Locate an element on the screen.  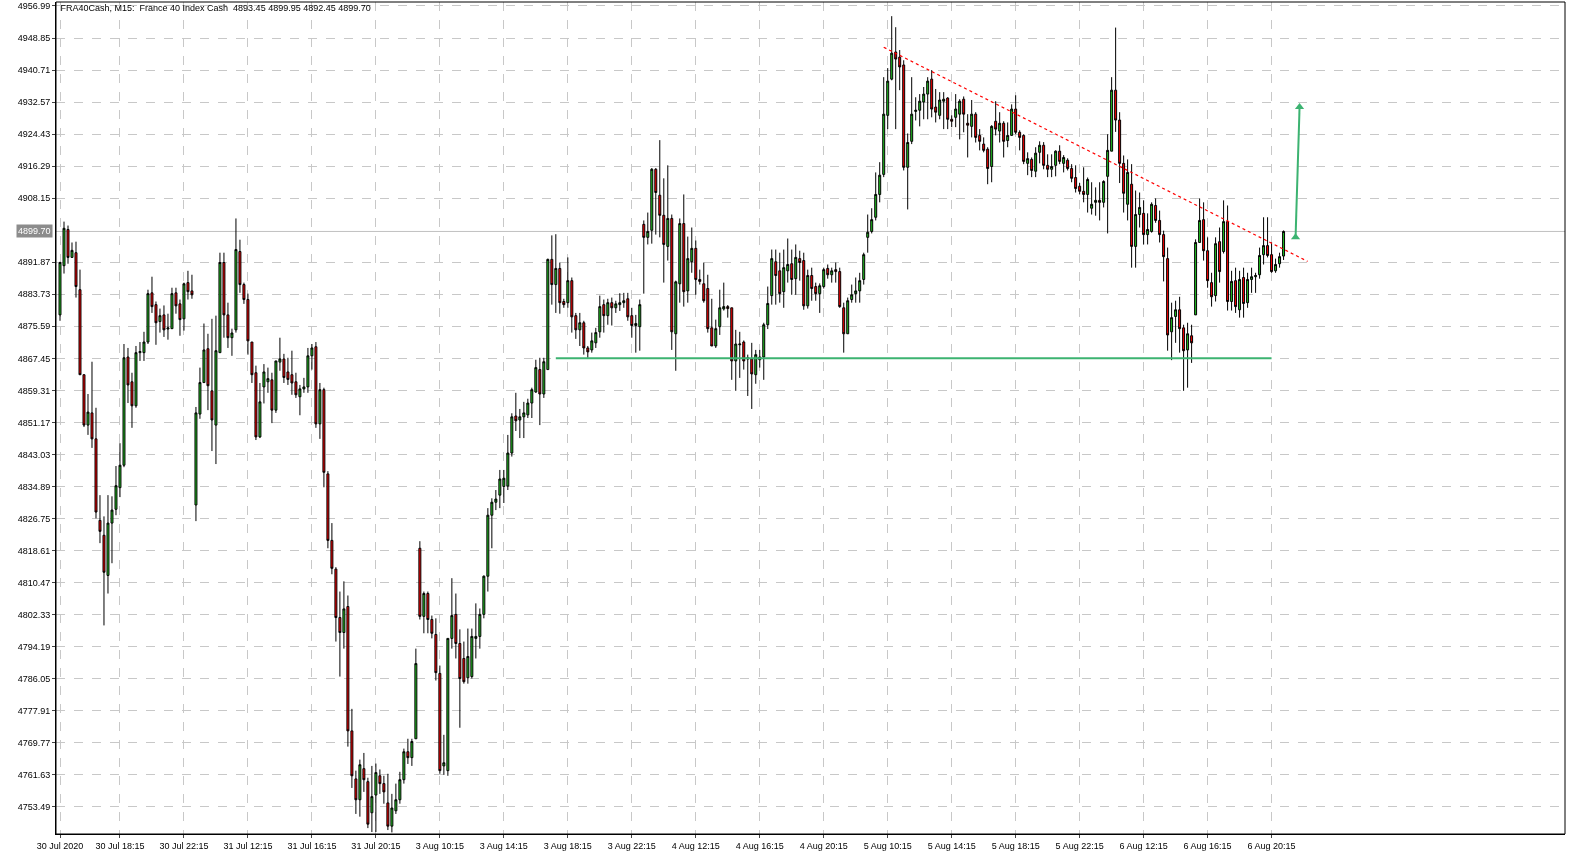
y-tick-label: 4753.49 is located at coordinates (34, 807).